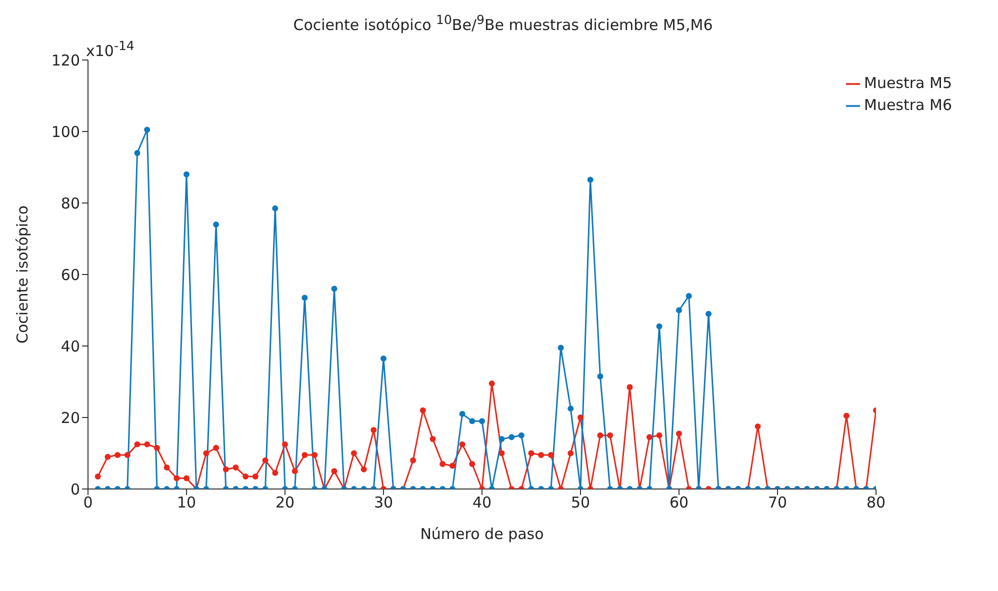 Image resolution: width=998 pixels, height=591 pixels. What do you see at coordinates (285, 503) in the screenshot?
I see `x-tick-label: 20` at bounding box center [285, 503].